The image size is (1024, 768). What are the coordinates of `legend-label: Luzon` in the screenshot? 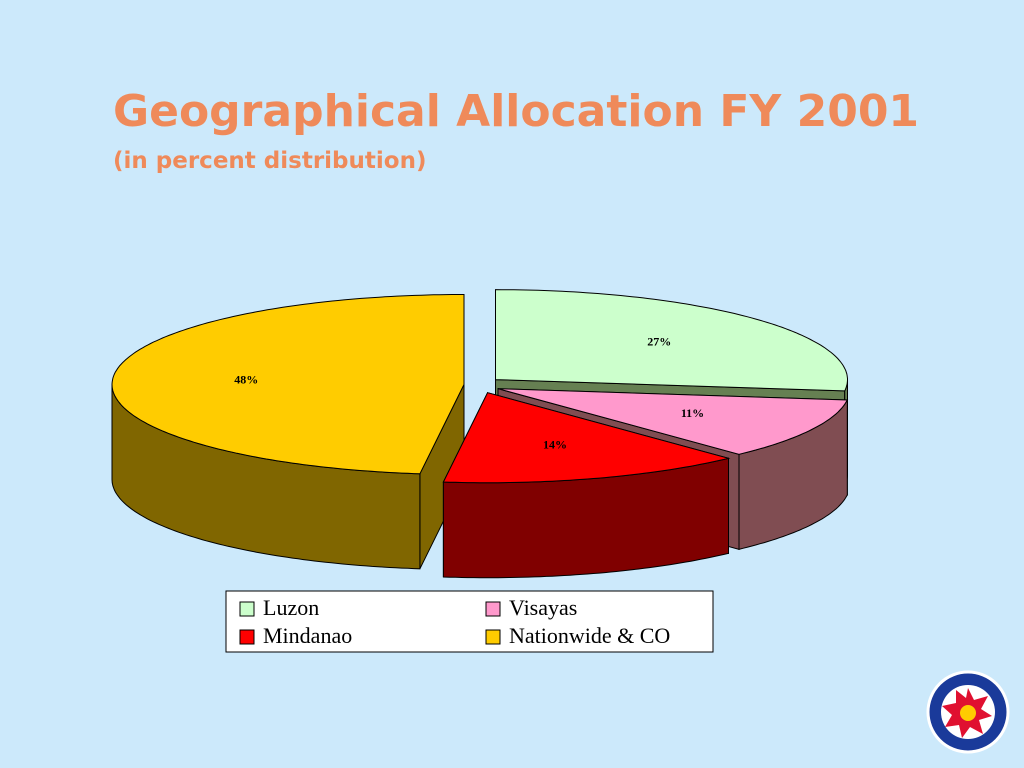 It's located at (291, 607).